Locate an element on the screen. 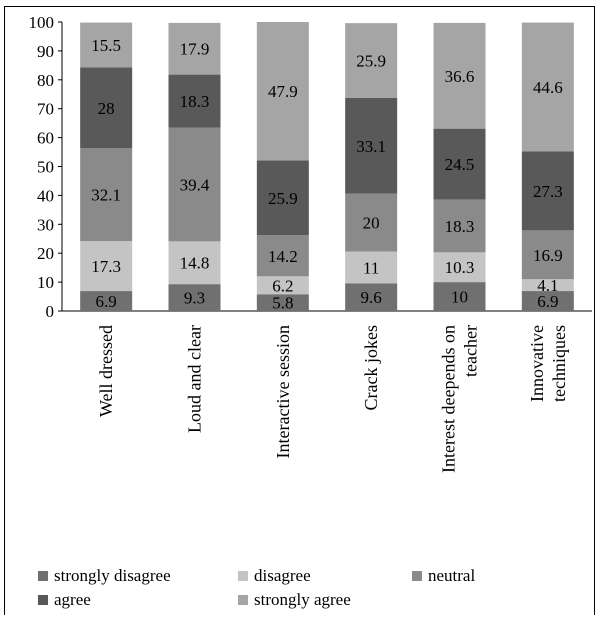 This screenshot has width=600, height=617. bar-data-label: 14.8 is located at coordinates (195, 263).